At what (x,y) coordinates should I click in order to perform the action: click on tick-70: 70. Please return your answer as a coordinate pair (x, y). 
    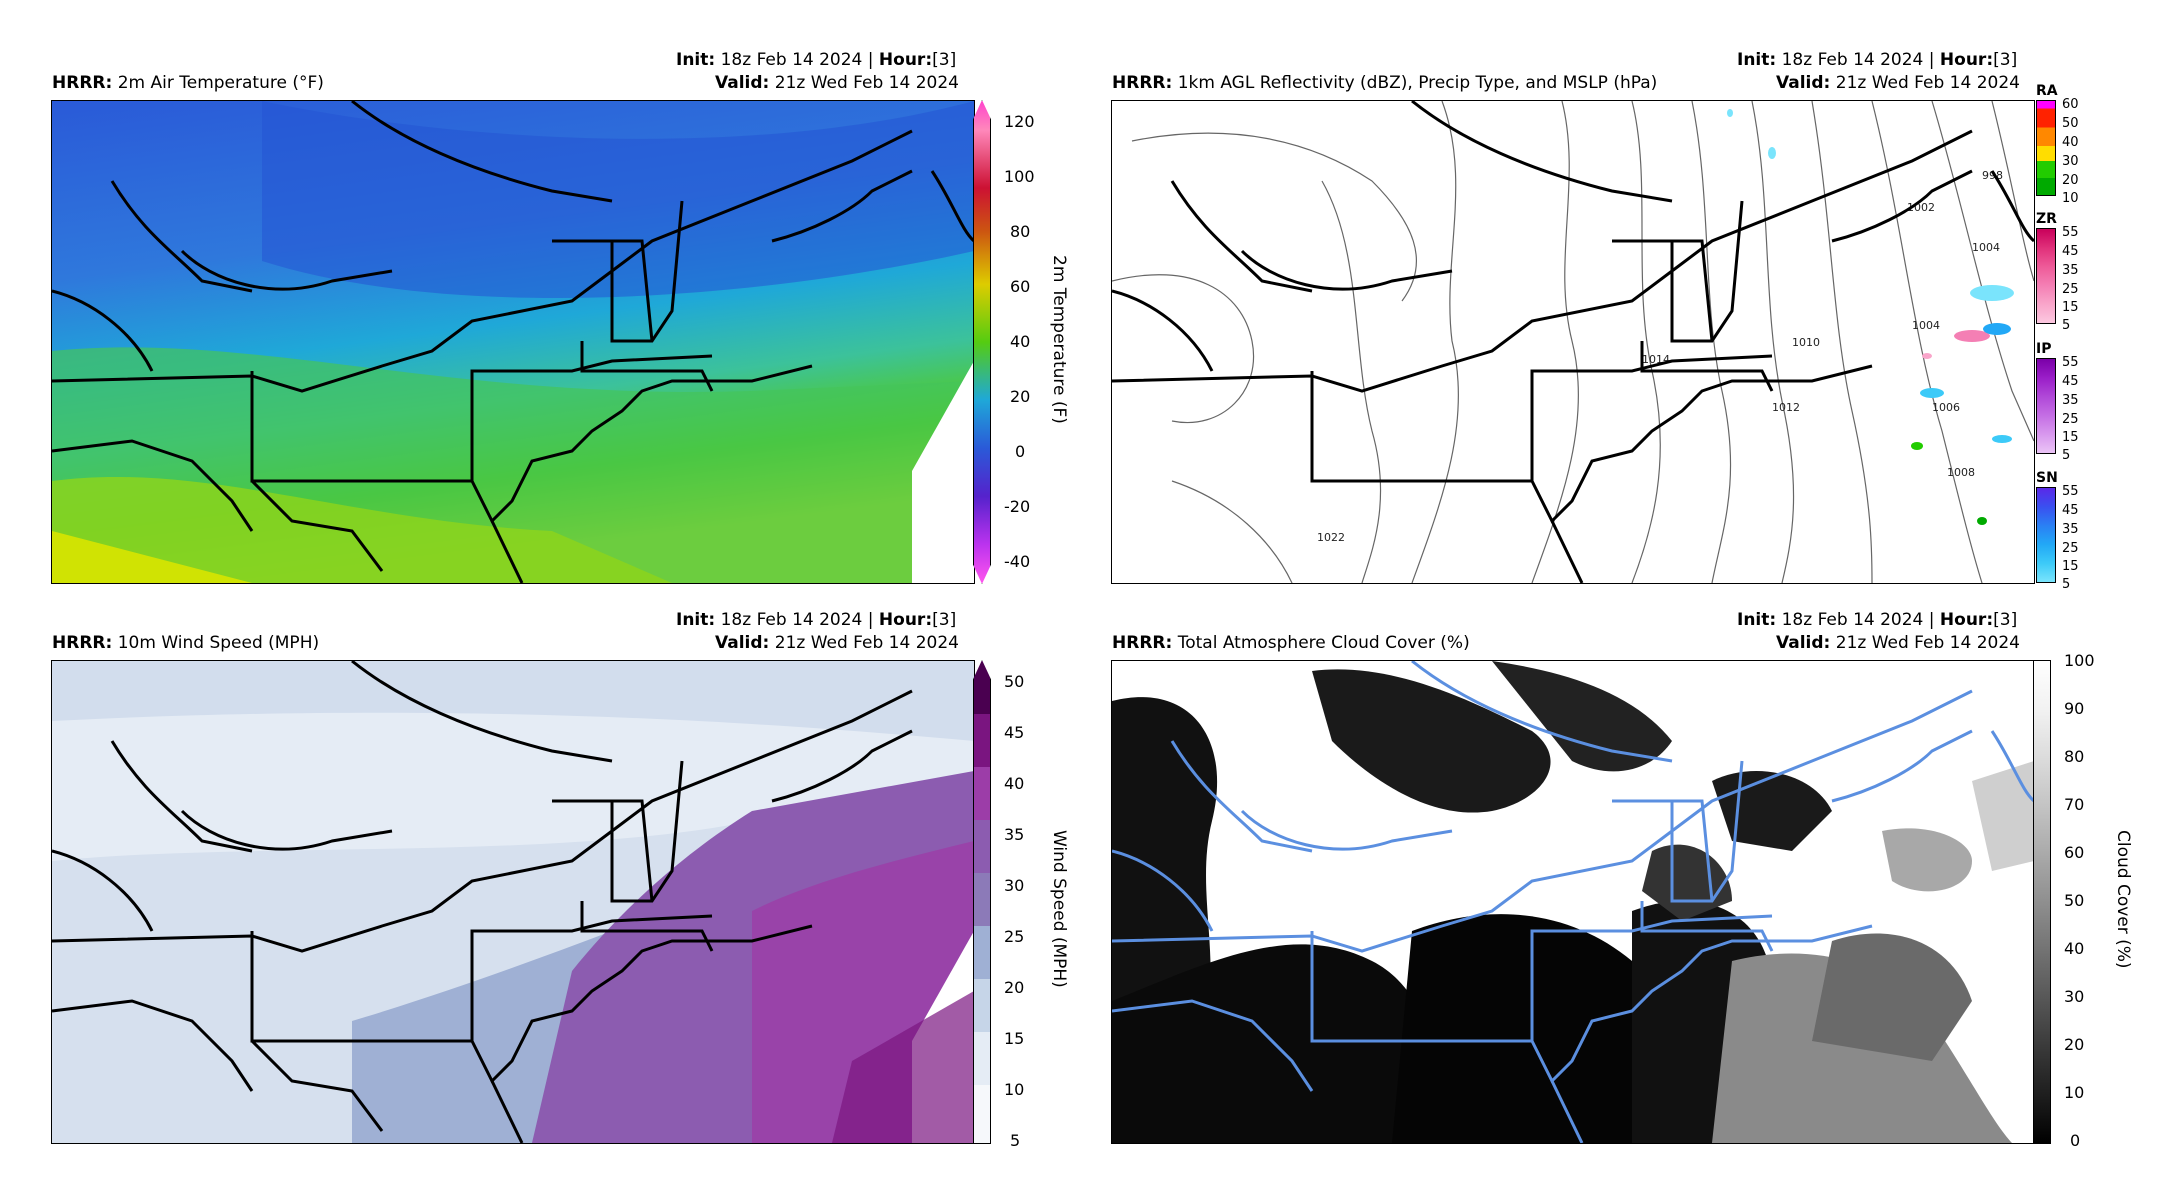
    Looking at the image, I should click on (2074, 804).